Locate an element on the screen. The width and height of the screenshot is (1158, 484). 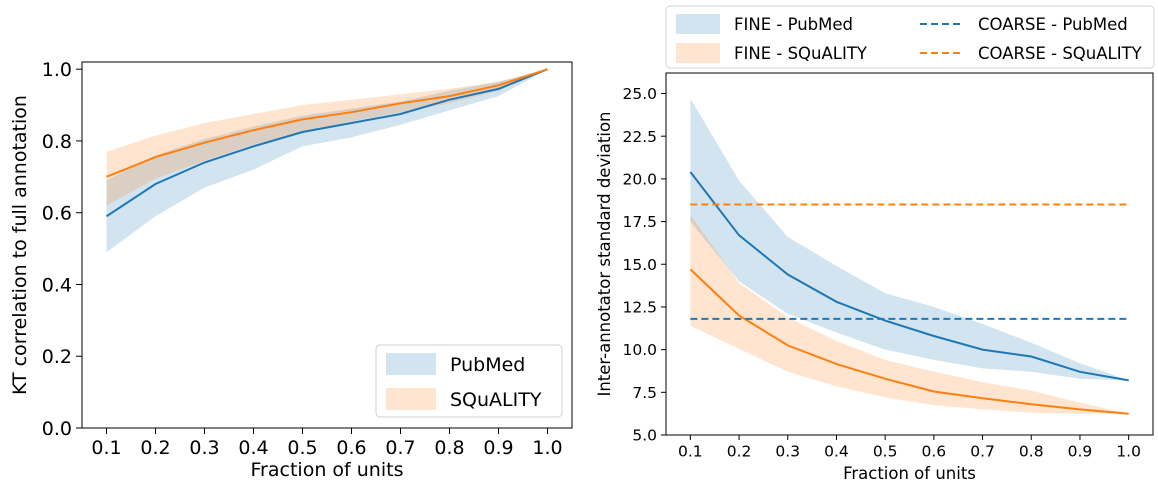
legend-item: SQuALITY is located at coordinates (464, 399).